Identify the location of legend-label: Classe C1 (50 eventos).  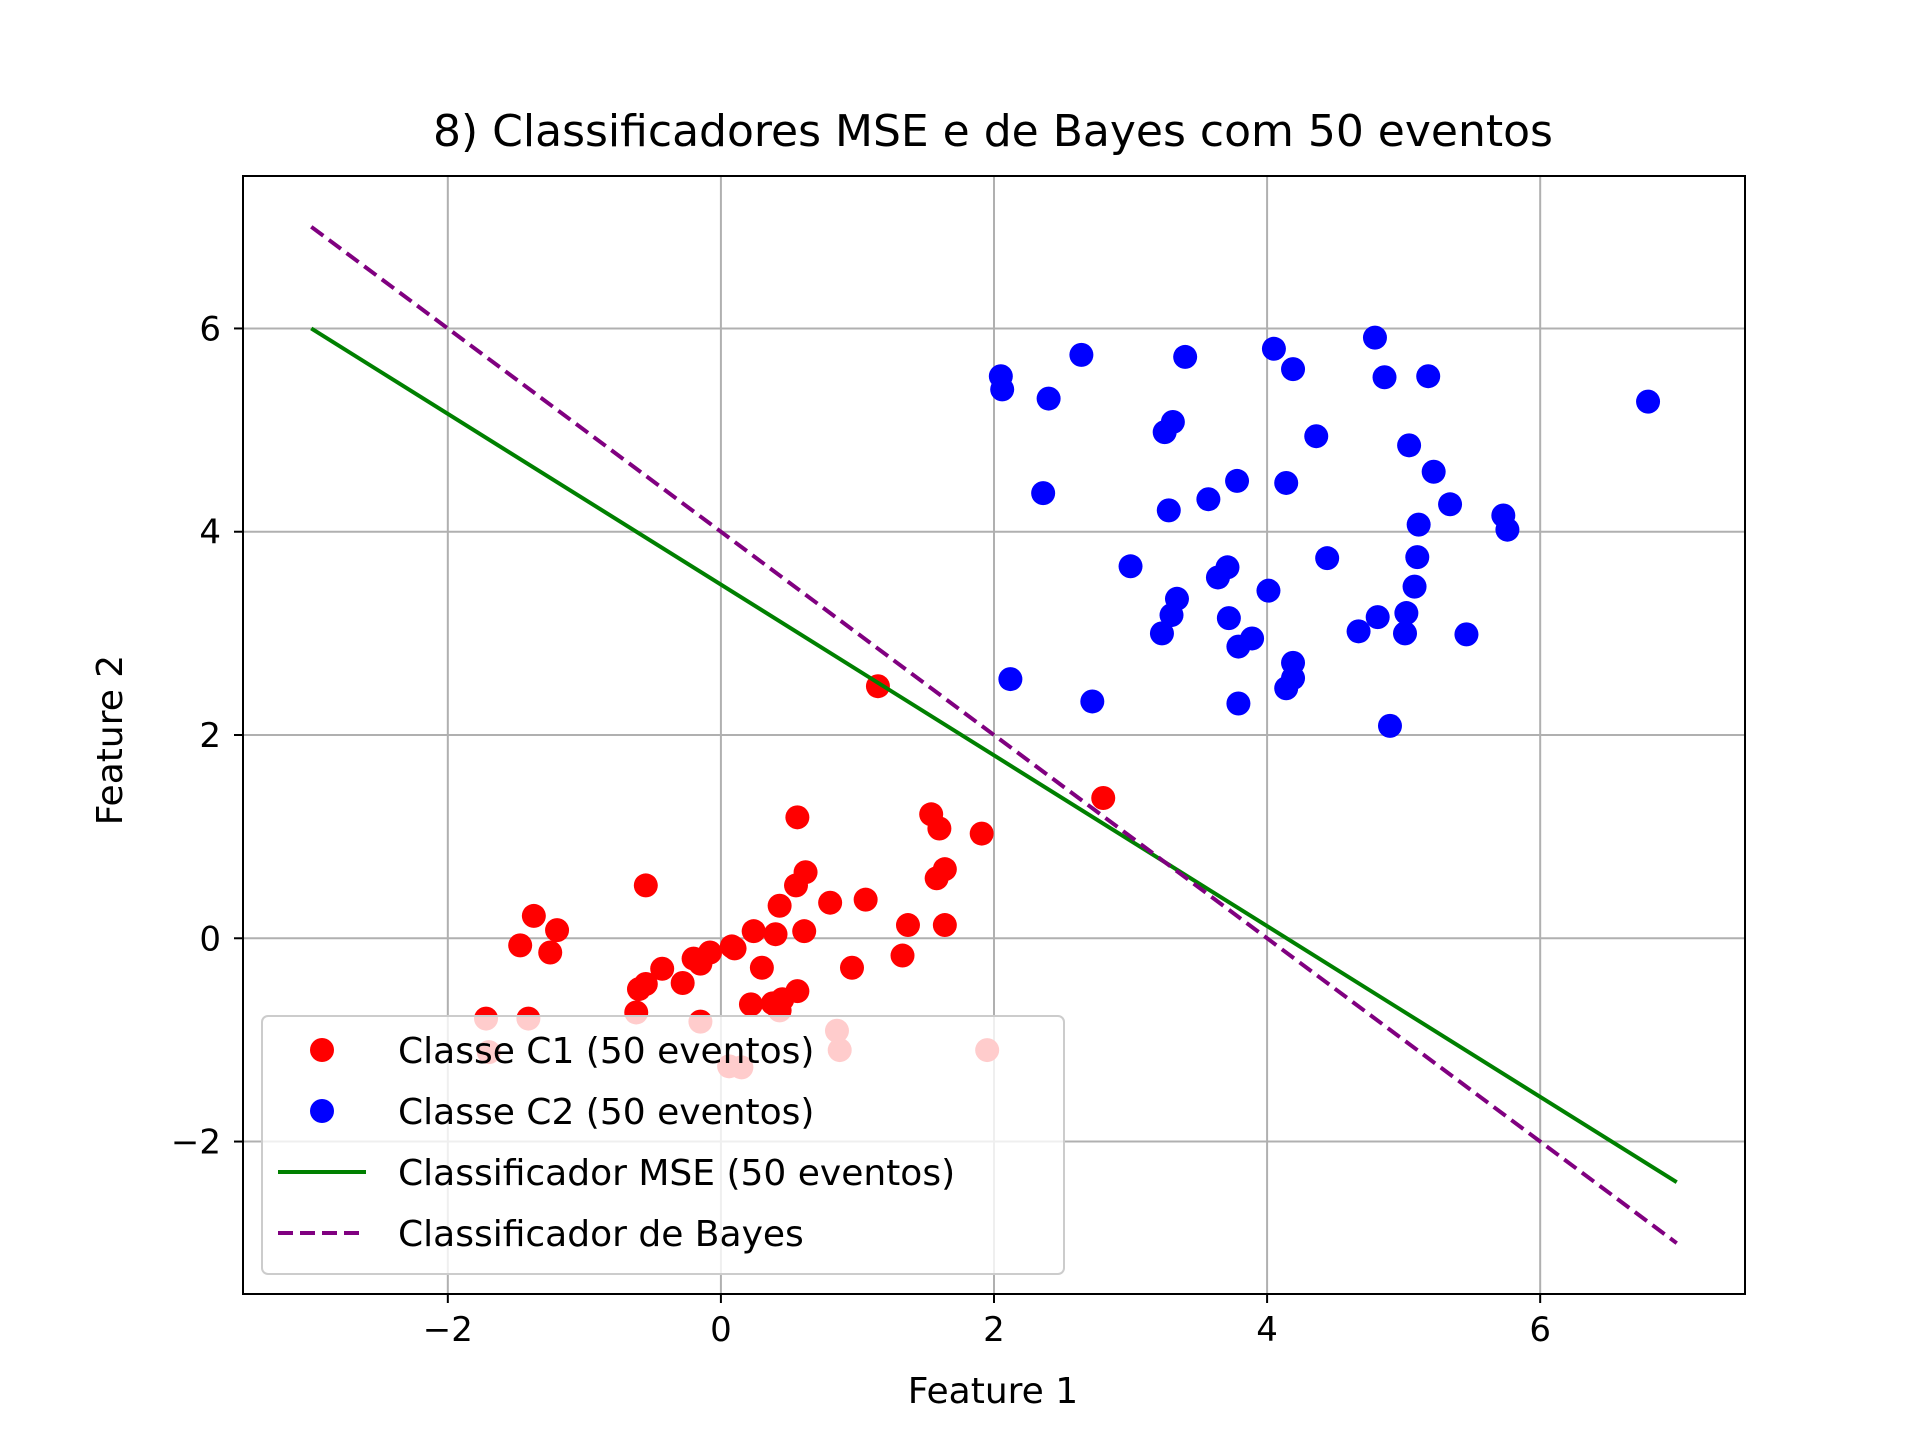
(606, 1051).